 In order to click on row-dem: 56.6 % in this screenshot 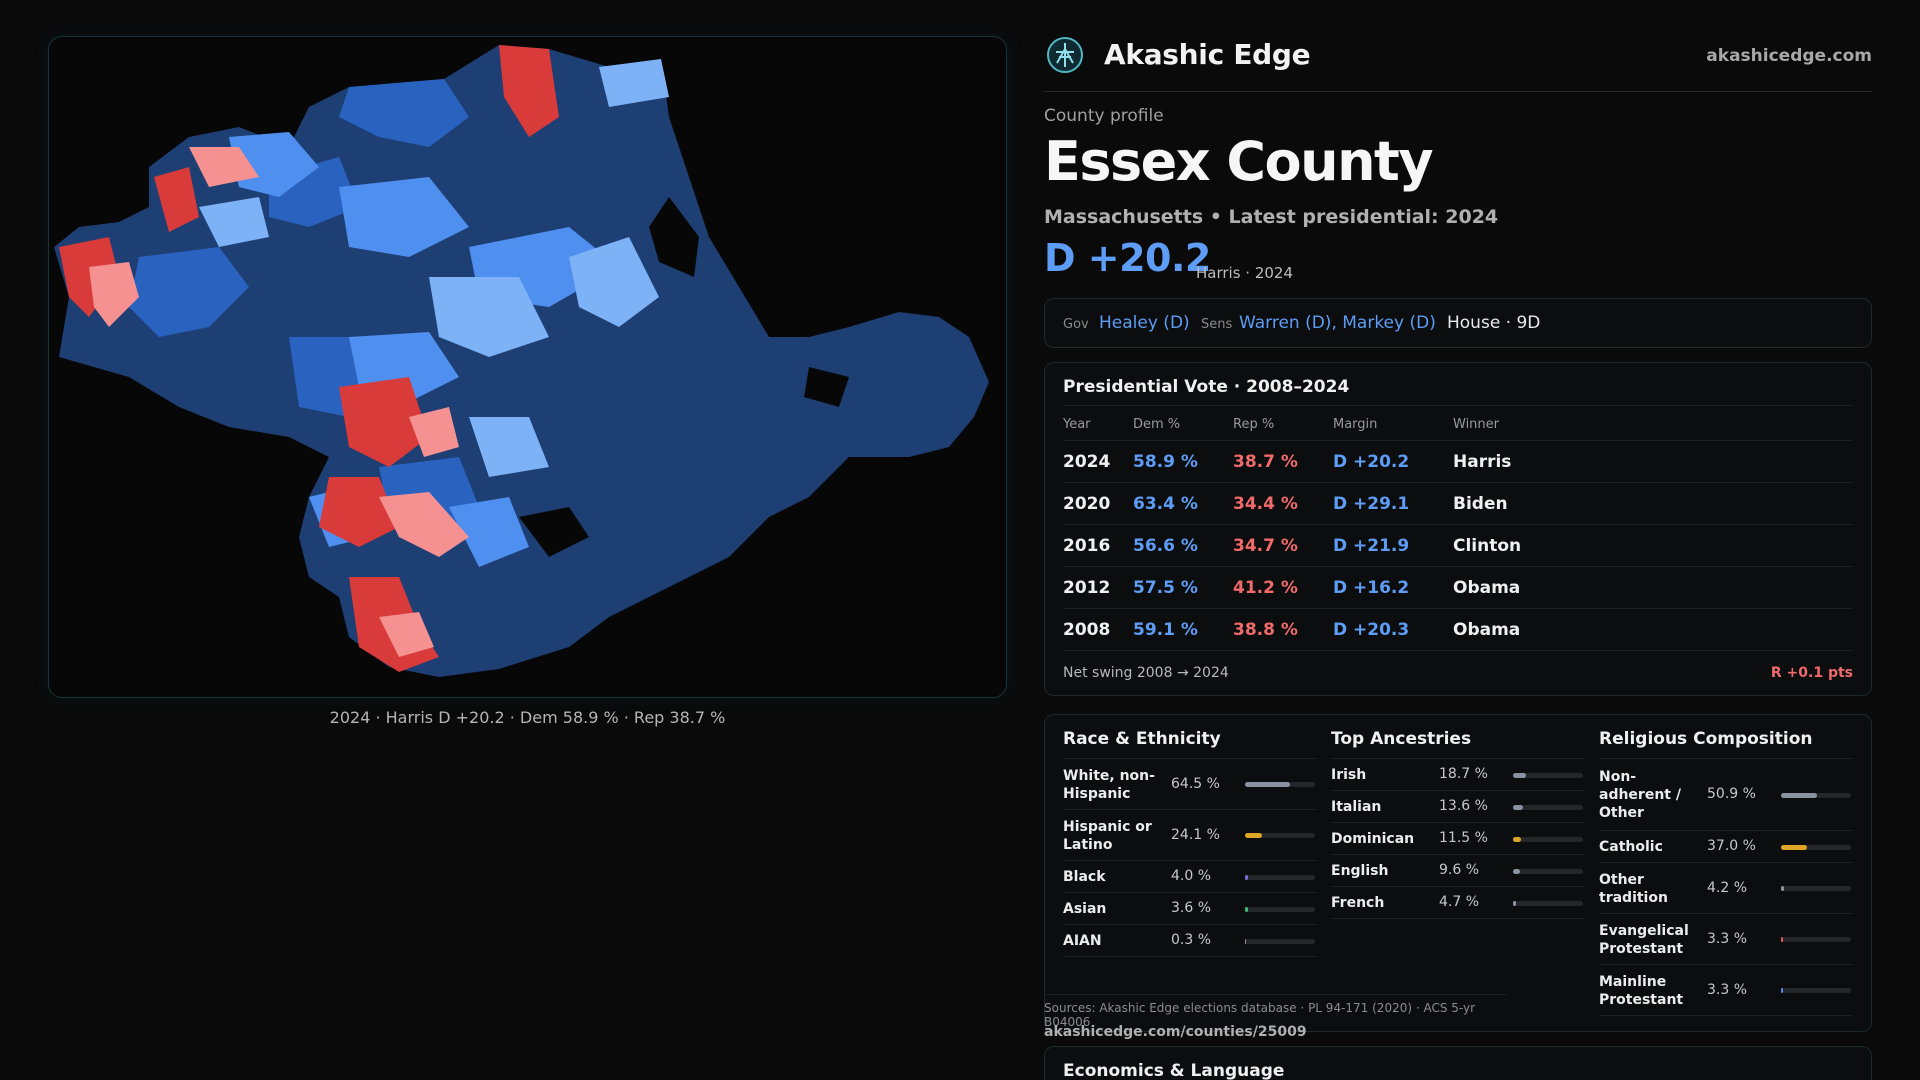, I will do `click(1165, 546)`.